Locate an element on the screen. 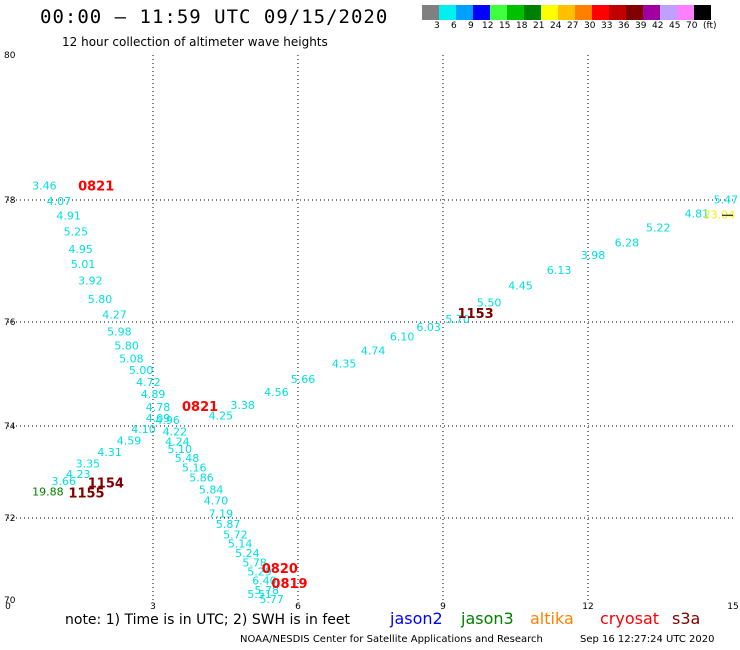 This screenshot has width=740, height=650. x-tick-label: 0 is located at coordinates (8, 607).